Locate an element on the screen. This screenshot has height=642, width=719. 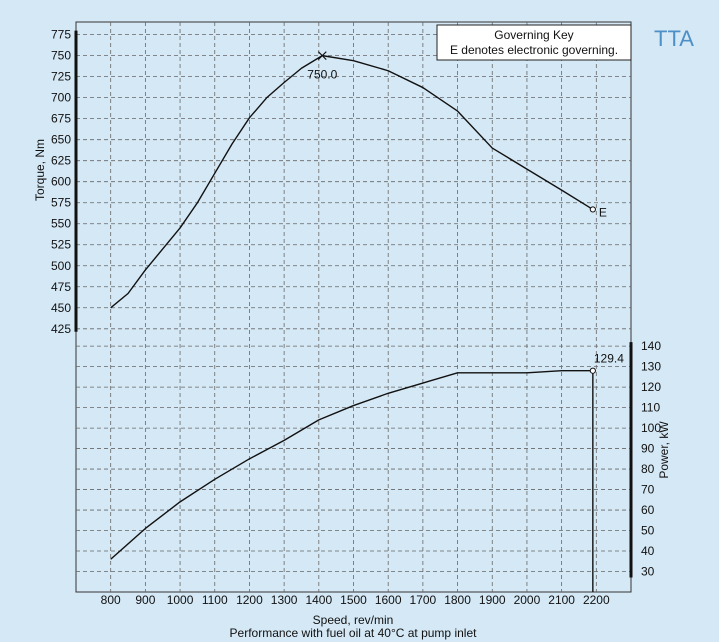
power-tick-label: 110 is located at coordinates (650, 408).